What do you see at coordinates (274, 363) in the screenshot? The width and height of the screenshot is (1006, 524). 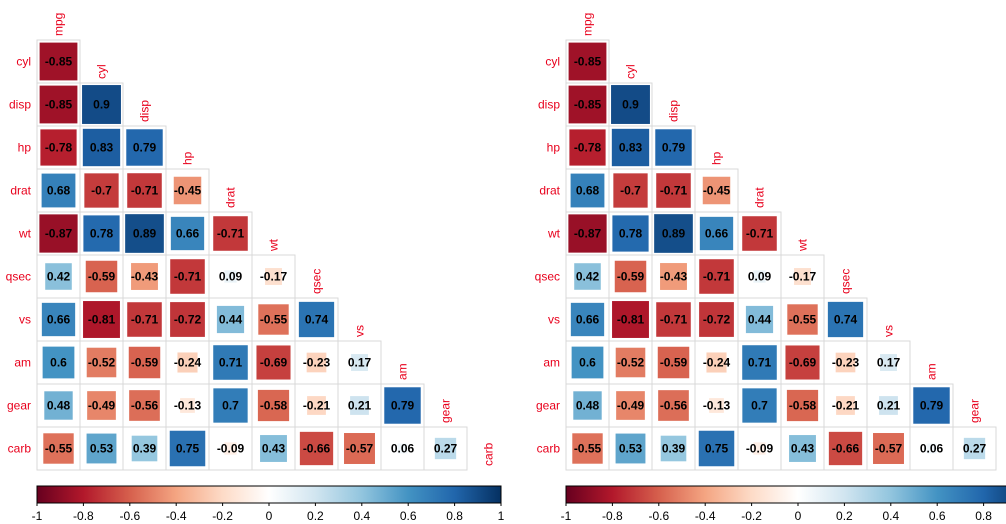 I see `cell-value-label: -0.69` at bounding box center [274, 363].